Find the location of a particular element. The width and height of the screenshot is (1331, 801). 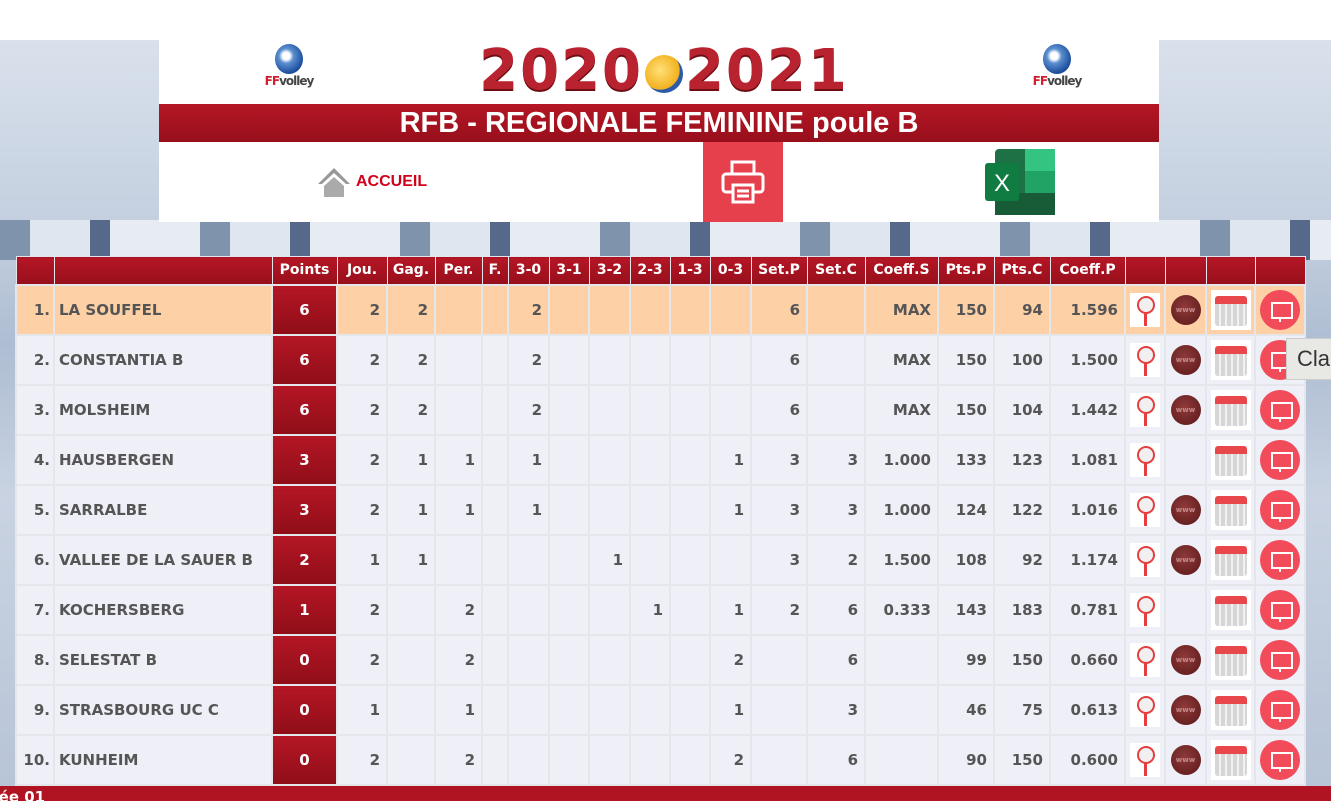

table-row: 8. SELESTAT B 0 2 2 2 6 99 150 0.660 www is located at coordinates (660, 659).